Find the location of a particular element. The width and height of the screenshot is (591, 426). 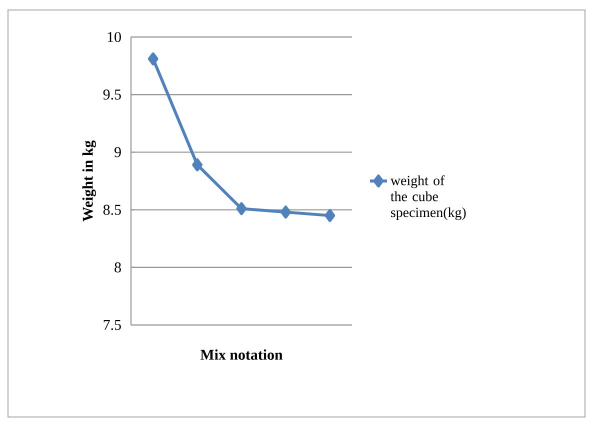

y-tick-label: 7.5 is located at coordinates (112, 325).